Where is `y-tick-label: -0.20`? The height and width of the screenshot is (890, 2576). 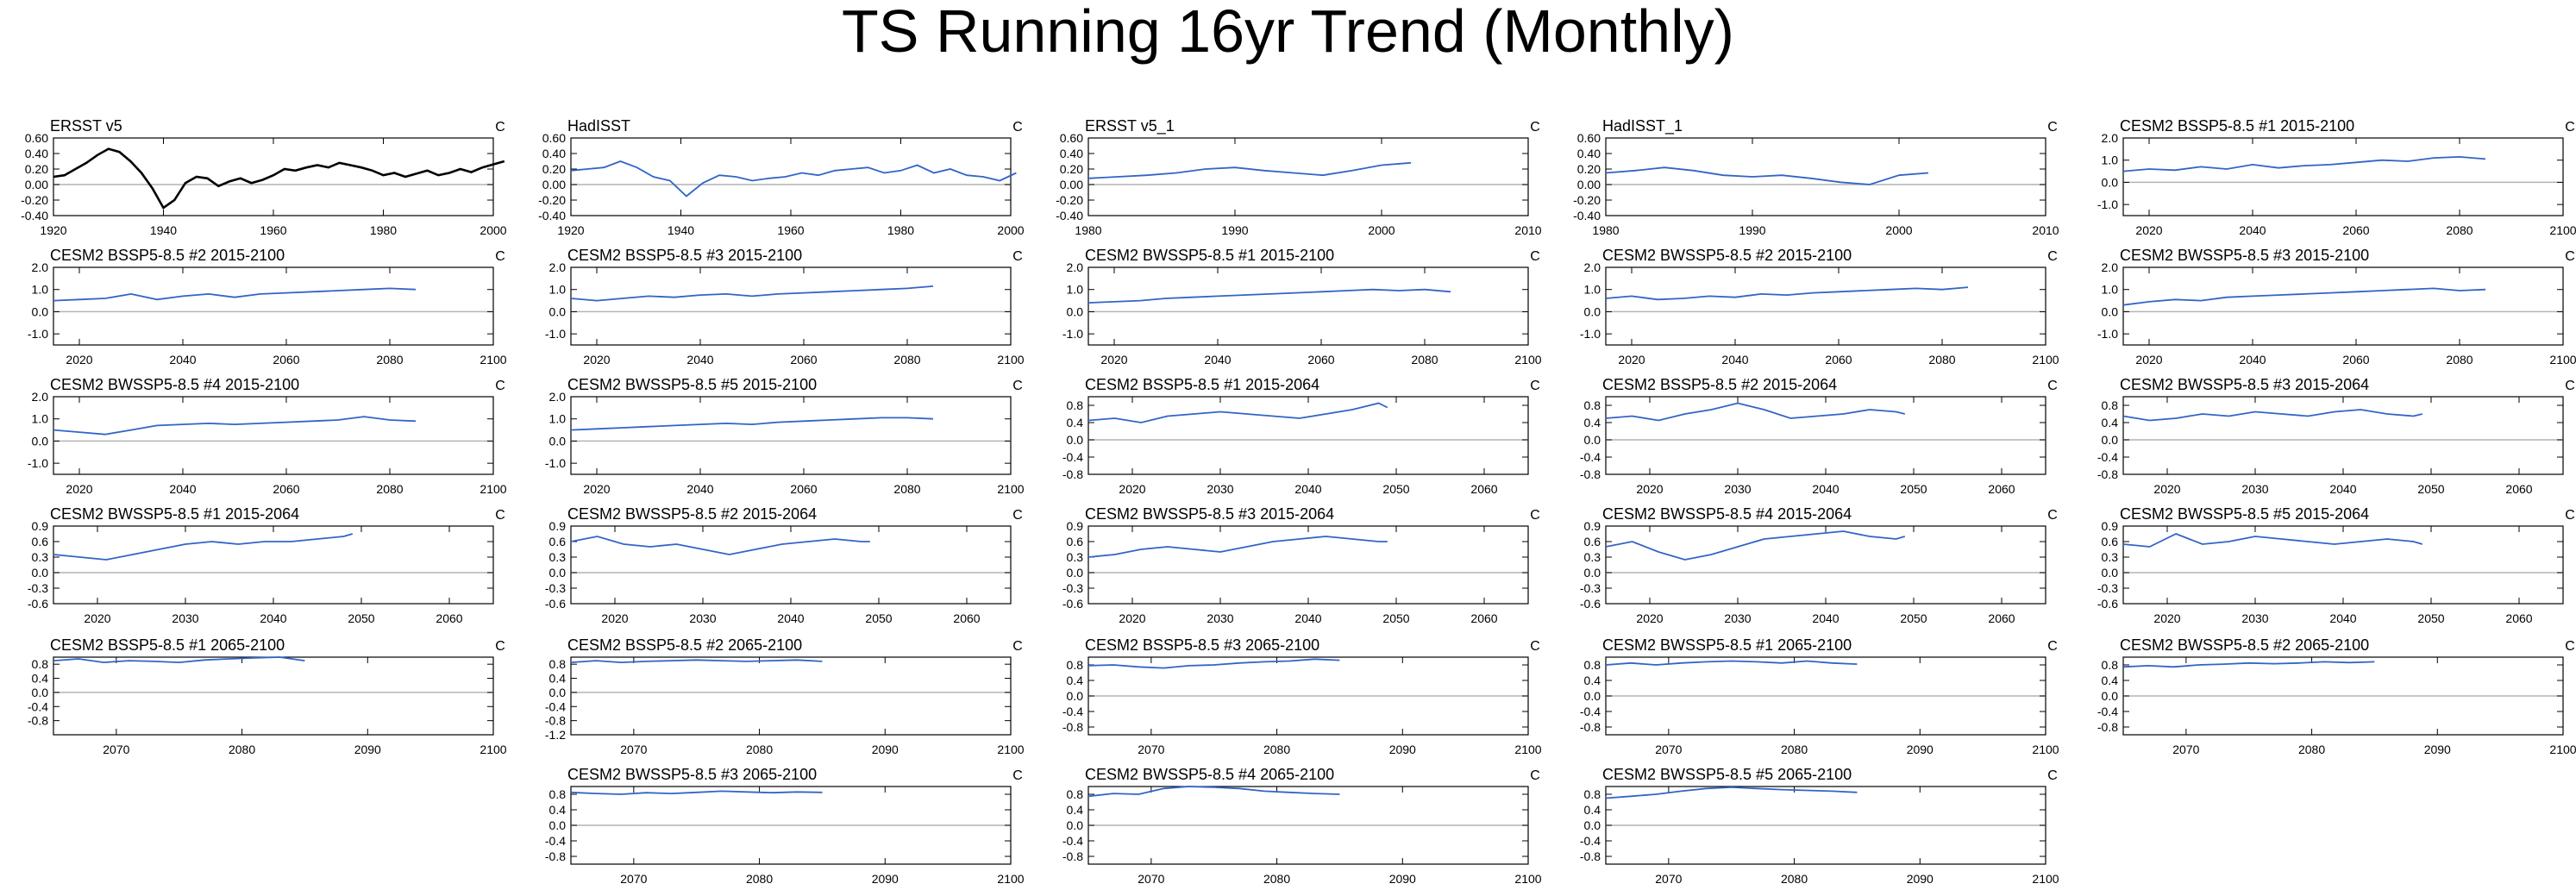 y-tick-label: -0.20 is located at coordinates (552, 200).